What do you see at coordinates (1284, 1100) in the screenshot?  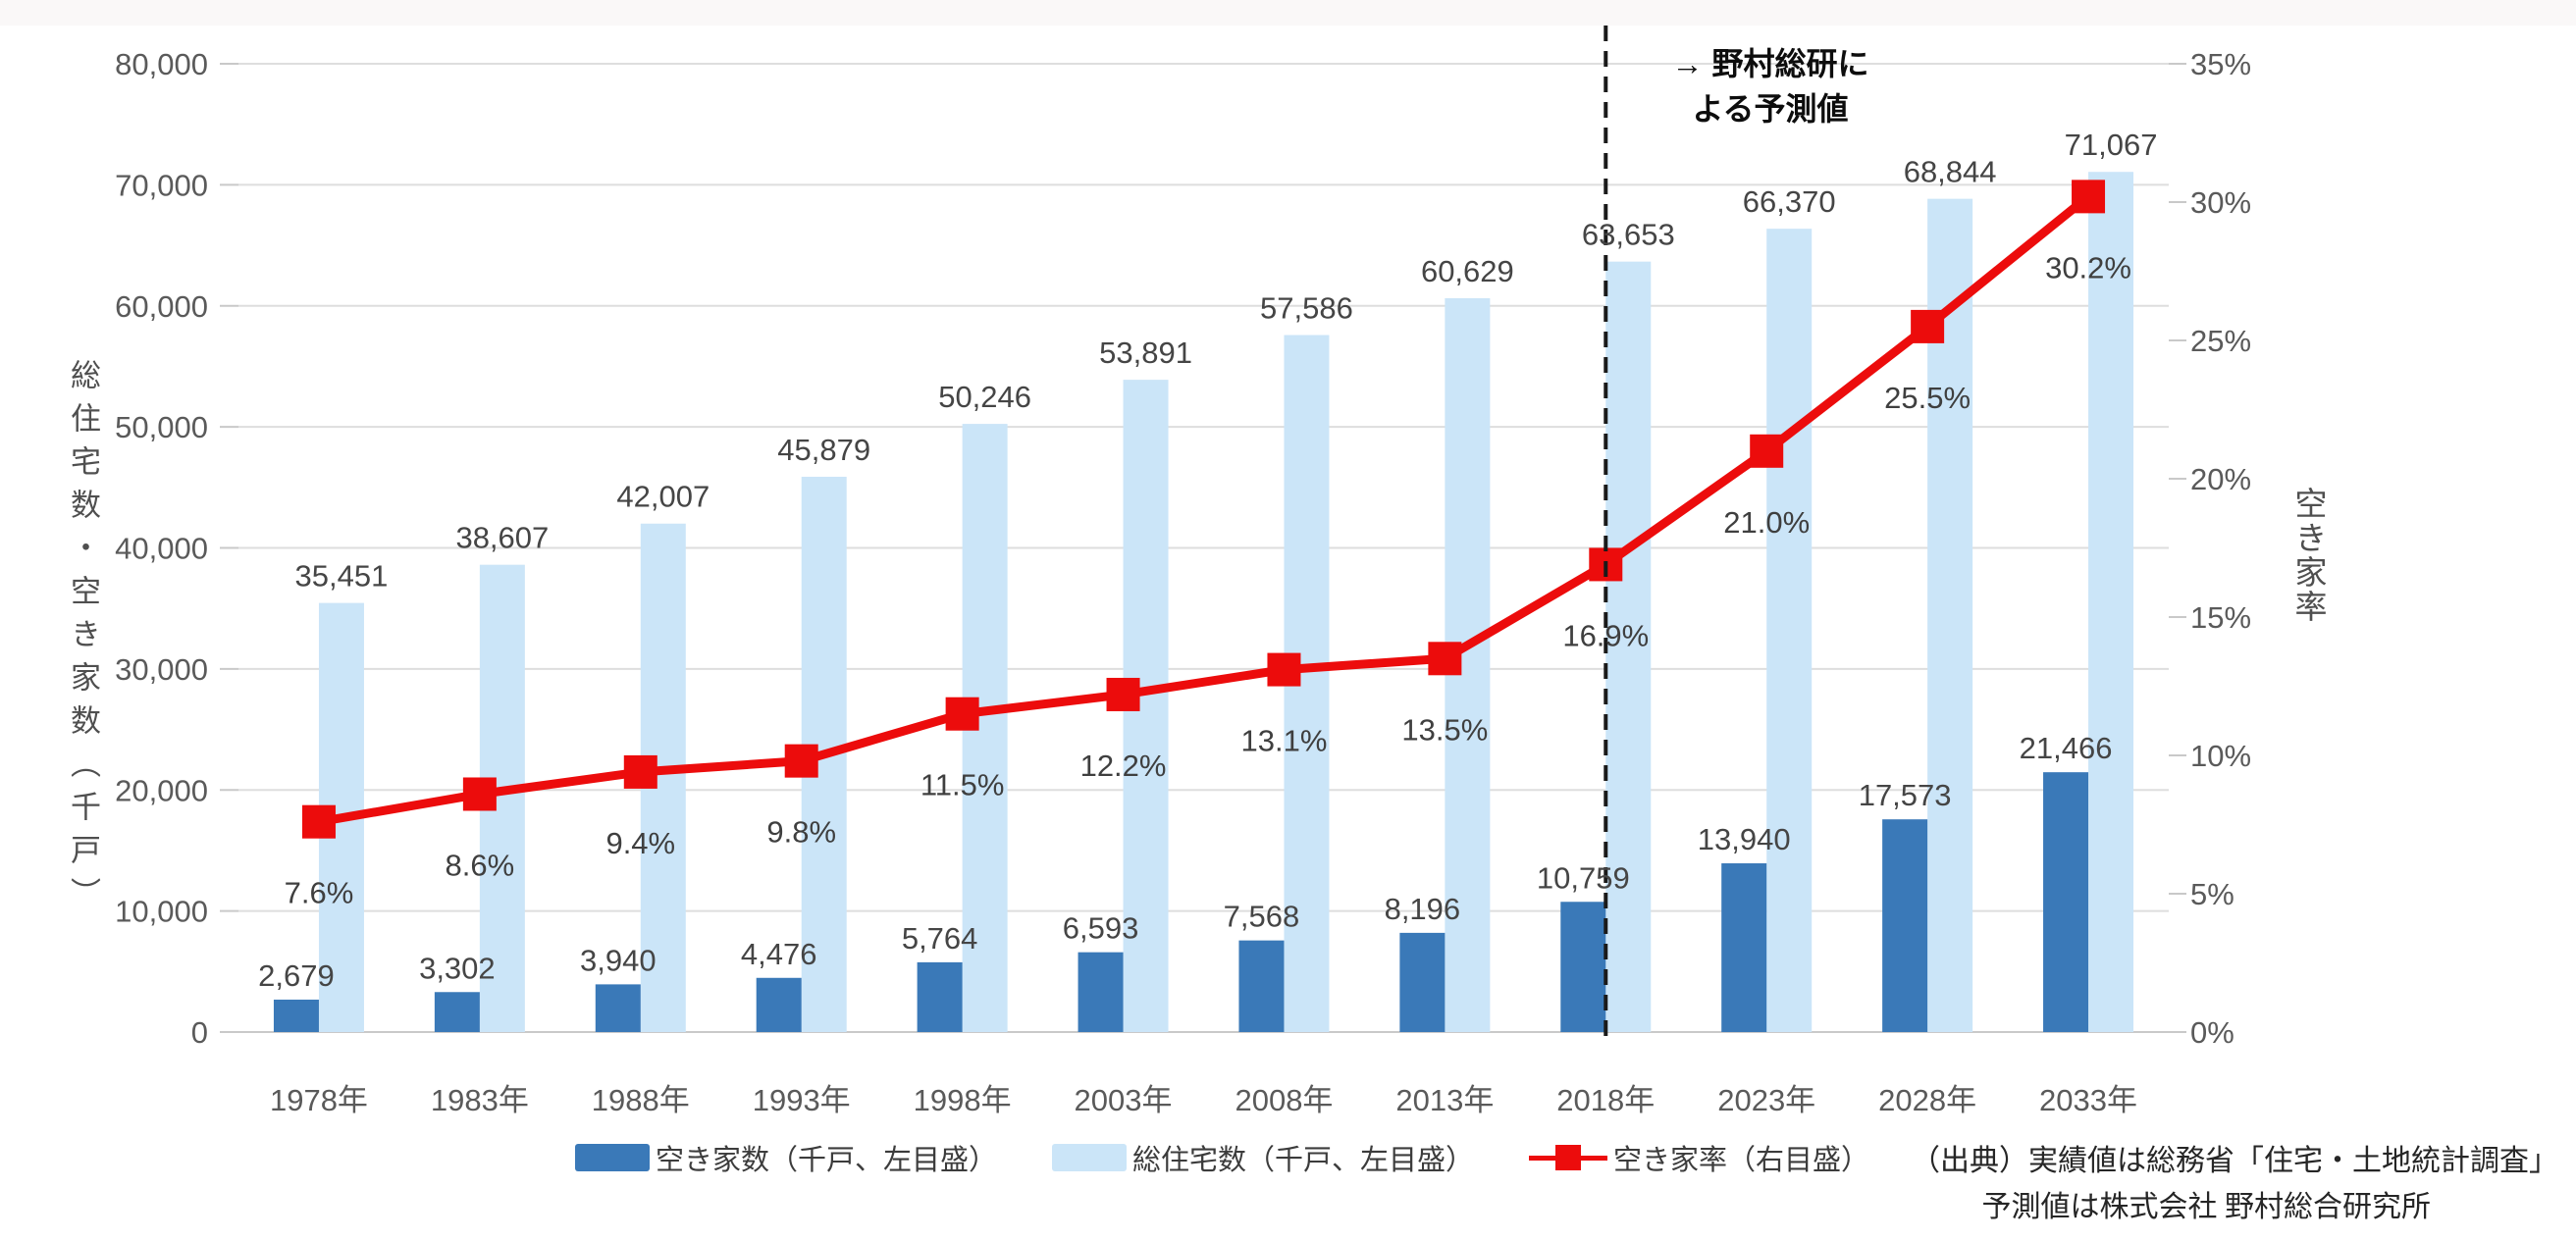 I see `x-axis-year-label: 2008年` at bounding box center [1284, 1100].